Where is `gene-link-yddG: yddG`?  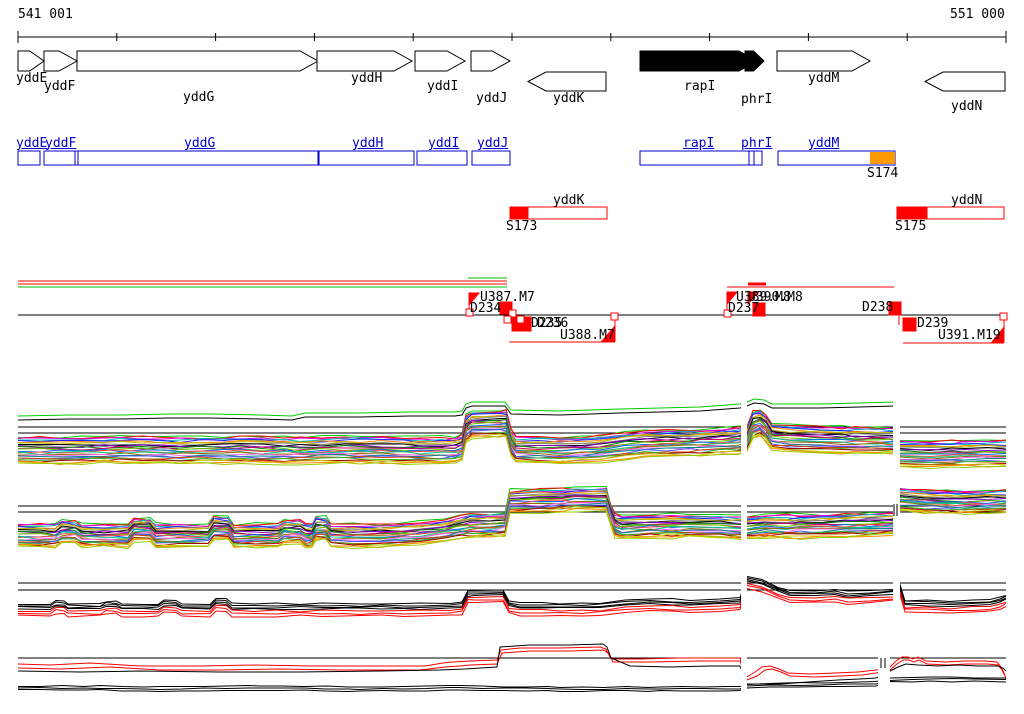
gene-link-yddG: yddG is located at coordinates (200, 143).